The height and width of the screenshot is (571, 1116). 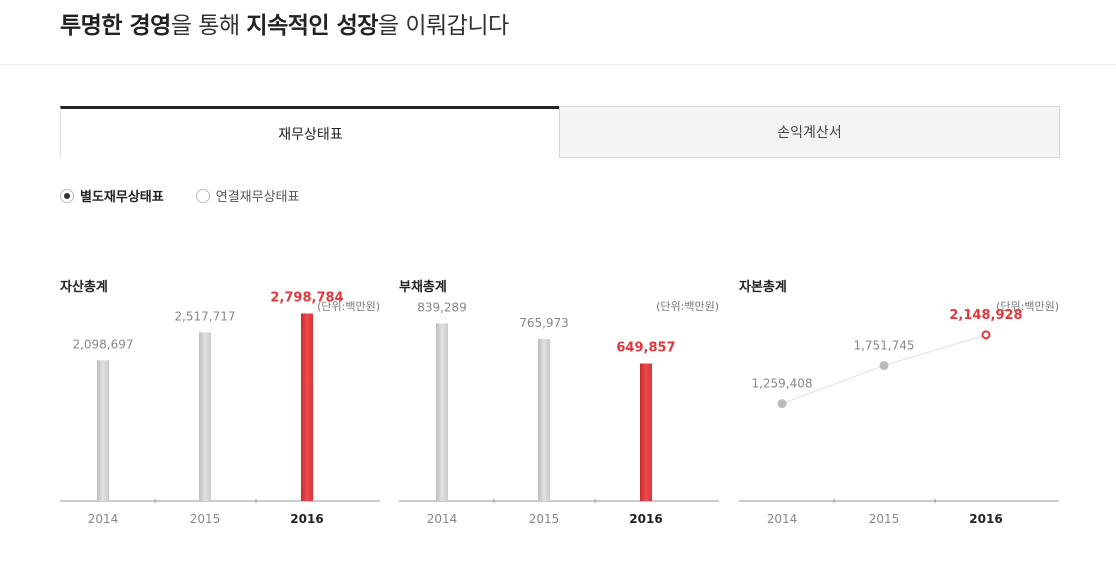 What do you see at coordinates (442, 307) in the screenshot?
I see `bar-value-label: 839,289` at bounding box center [442, 307].